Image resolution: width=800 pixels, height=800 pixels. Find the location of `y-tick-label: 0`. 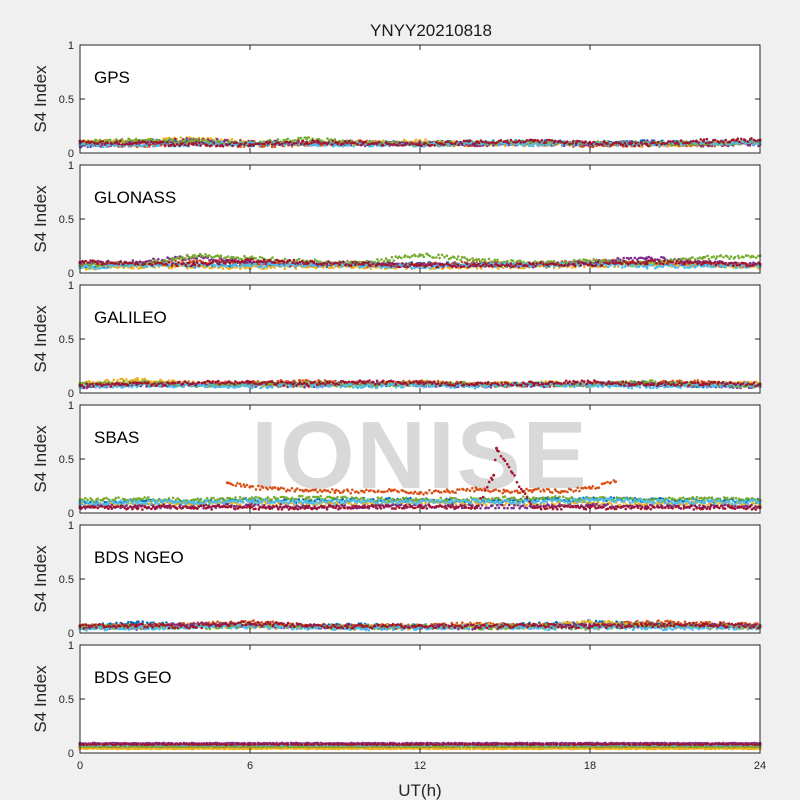

y-tick-label: 0 is located at coordinates (71, 274).